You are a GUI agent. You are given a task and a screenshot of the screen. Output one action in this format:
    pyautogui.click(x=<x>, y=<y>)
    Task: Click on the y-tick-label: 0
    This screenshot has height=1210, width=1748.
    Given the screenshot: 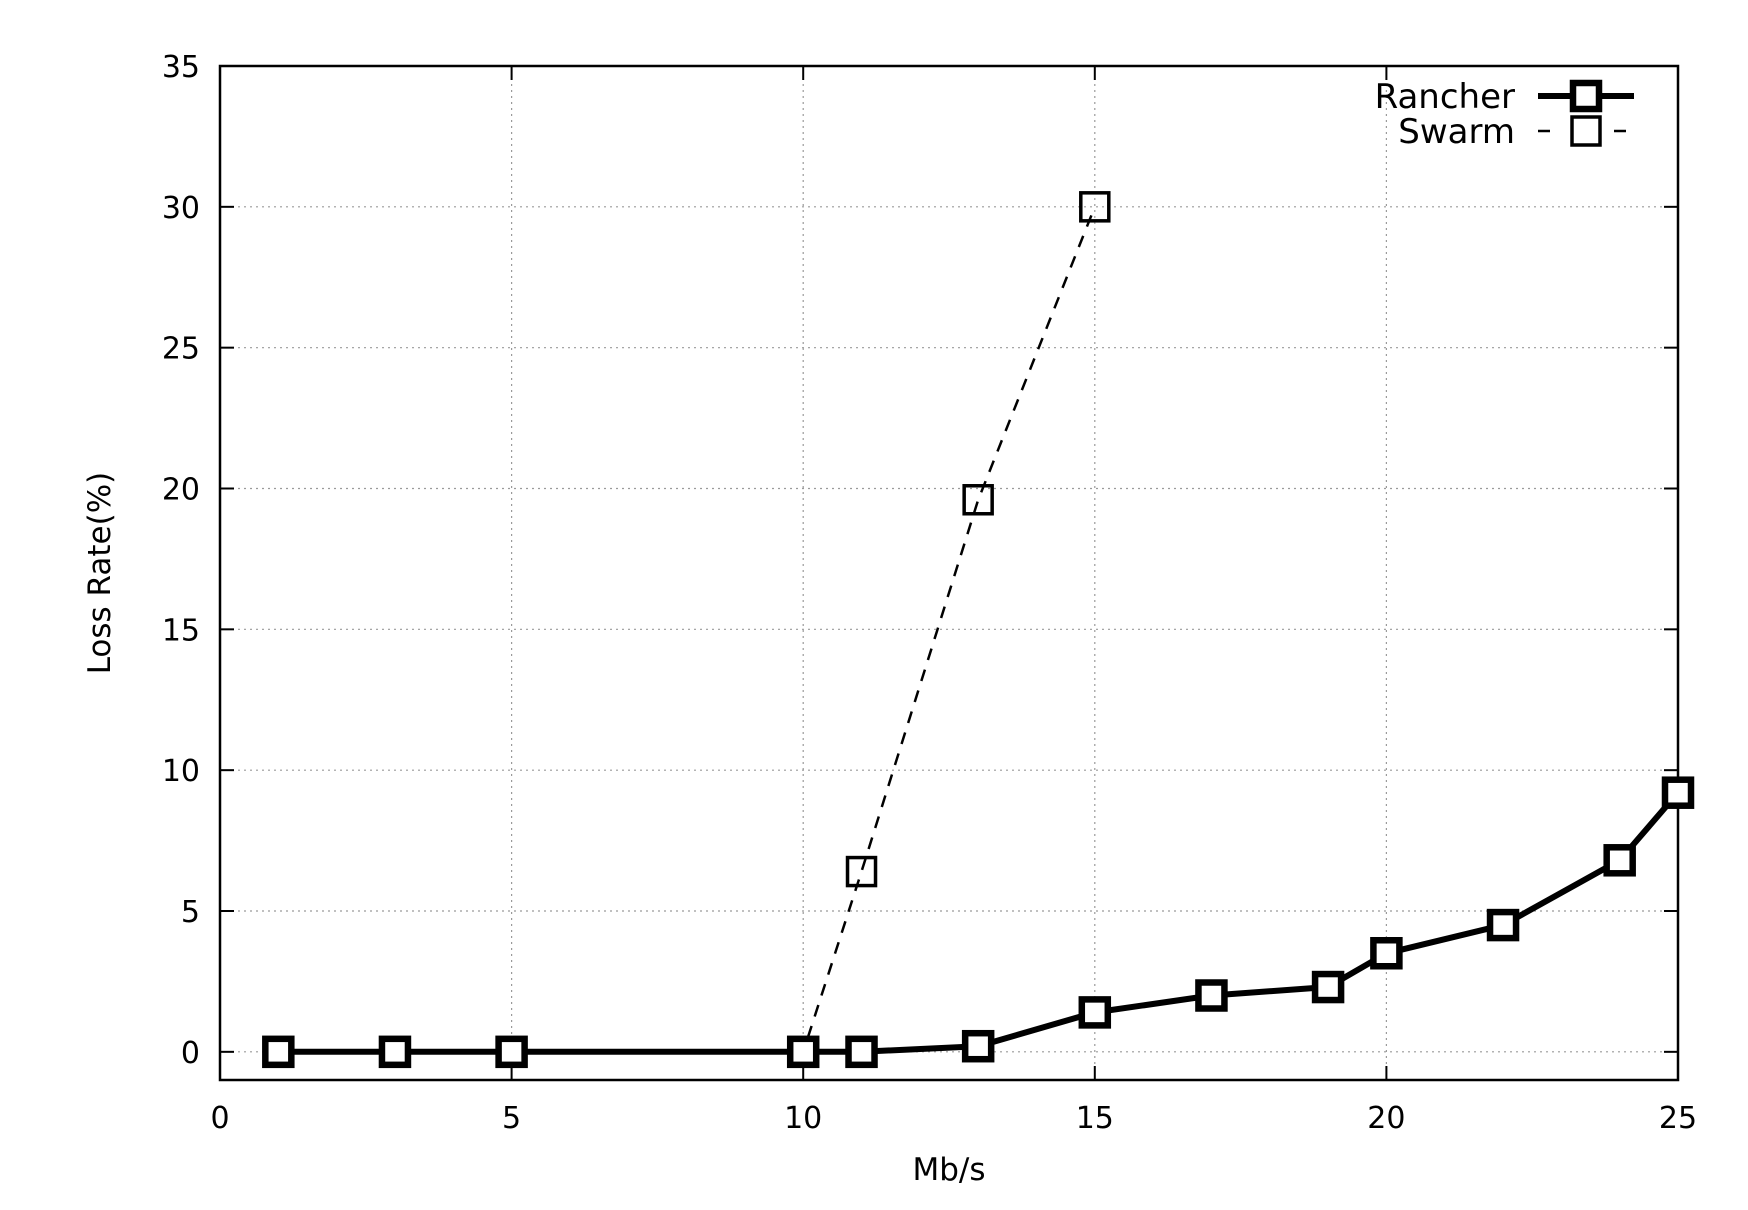 What is the action you would take?
    pyautogui.click(x=190, y=1053)
    